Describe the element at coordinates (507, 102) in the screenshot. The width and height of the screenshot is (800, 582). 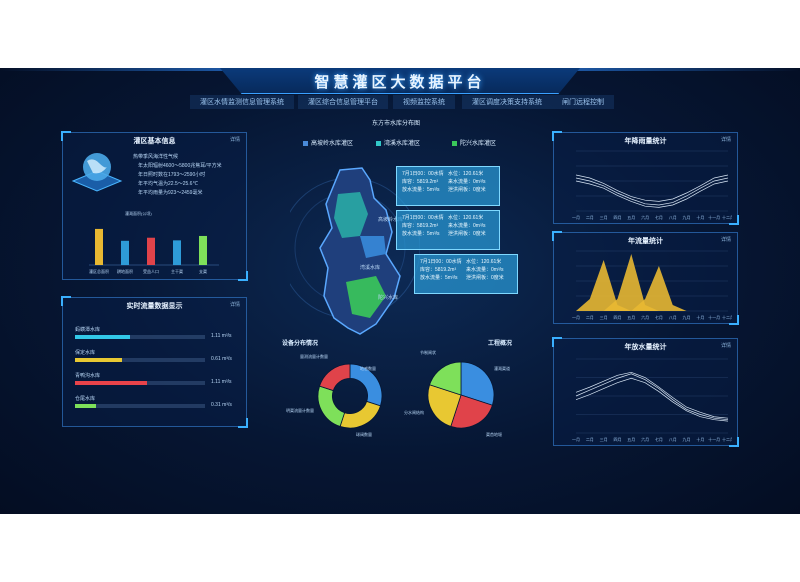
I see `nav-item-decision-support: 灌区调度决策支持系统` at that location.